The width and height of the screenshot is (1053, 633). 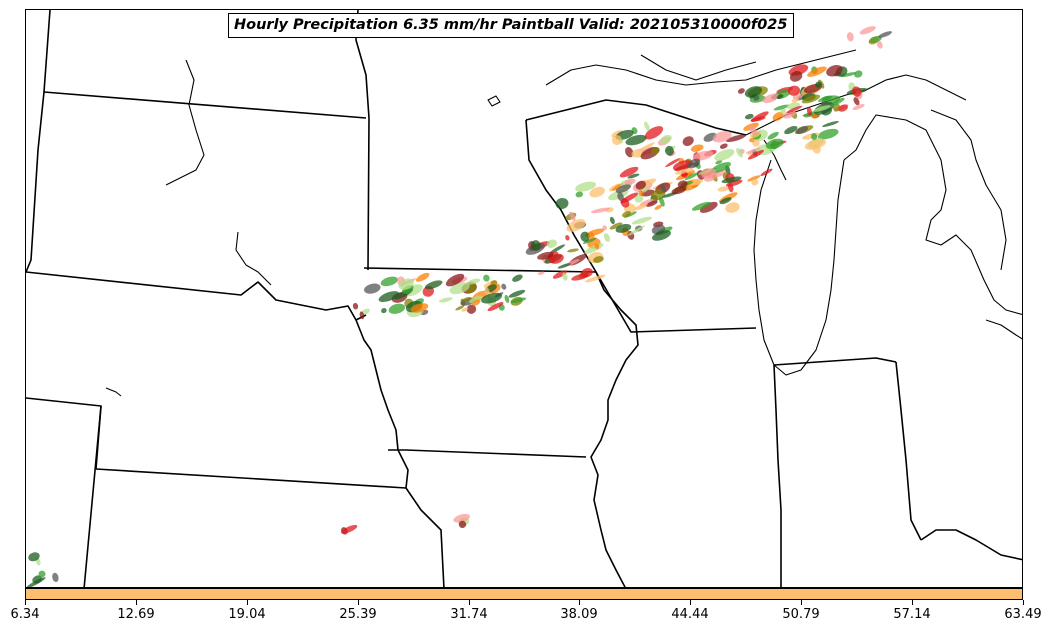 I want to click on border-ia-mn, so click(x=480, y=270).